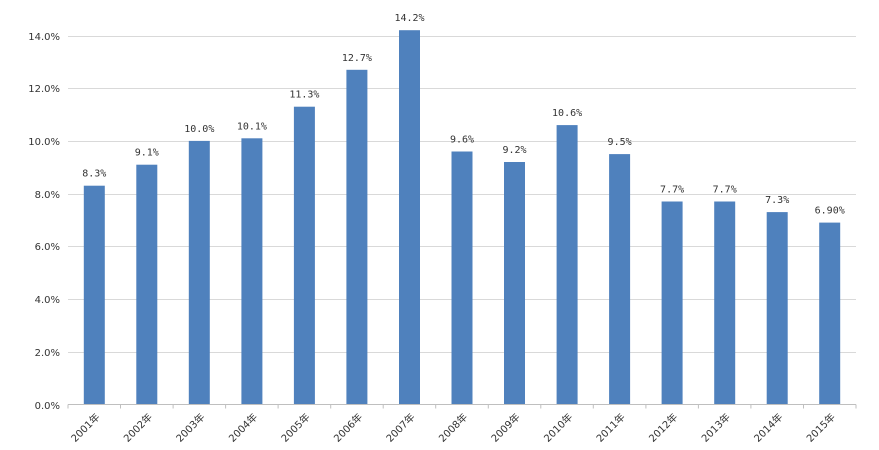 The height and width of the screenshot is (450, 879). Describe the element at coordinates (147, 153) in the screenshot. I see `data-label: 9.1%` at that location.